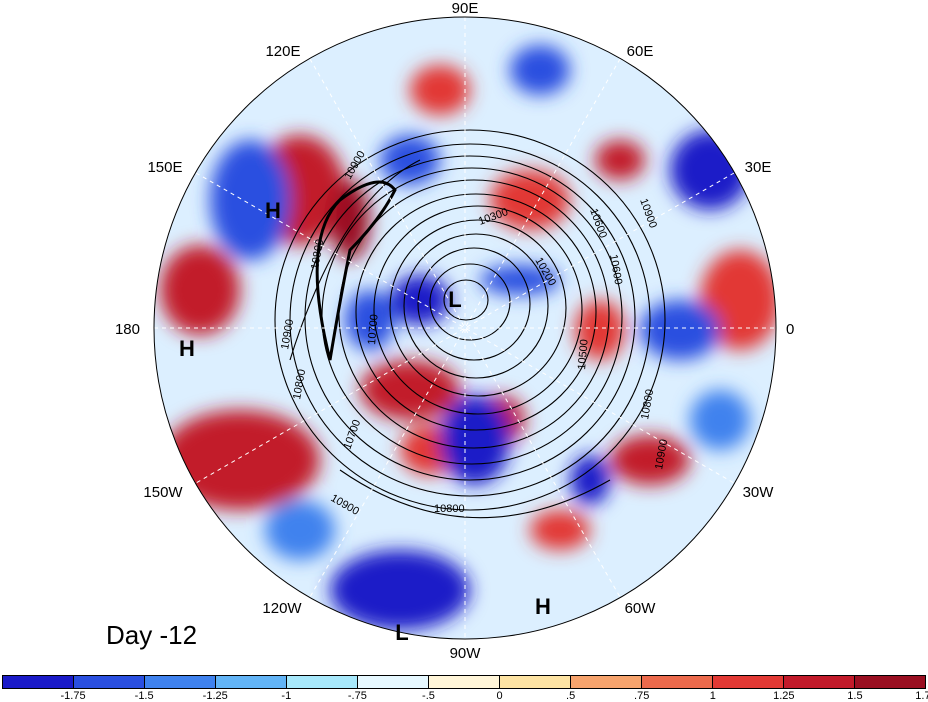 The width and height of the screenshot is (928, 702). I want to click on contour-label: 10700, so click(373, 330).